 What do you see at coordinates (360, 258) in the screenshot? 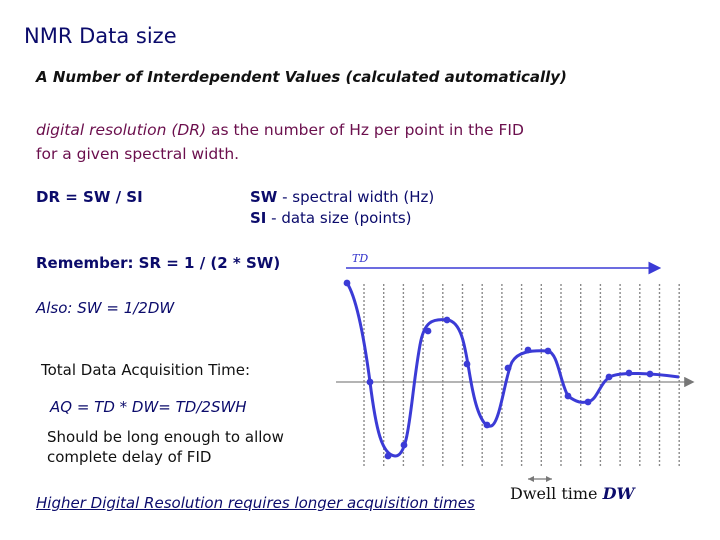
I see `td-label: TD` at bounding box center [360, 258].